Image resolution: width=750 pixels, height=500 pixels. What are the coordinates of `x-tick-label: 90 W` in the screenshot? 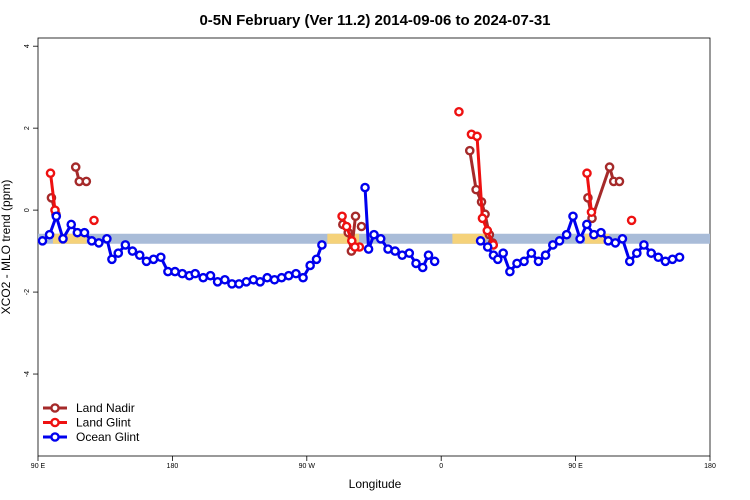 It's located at (307, 466).